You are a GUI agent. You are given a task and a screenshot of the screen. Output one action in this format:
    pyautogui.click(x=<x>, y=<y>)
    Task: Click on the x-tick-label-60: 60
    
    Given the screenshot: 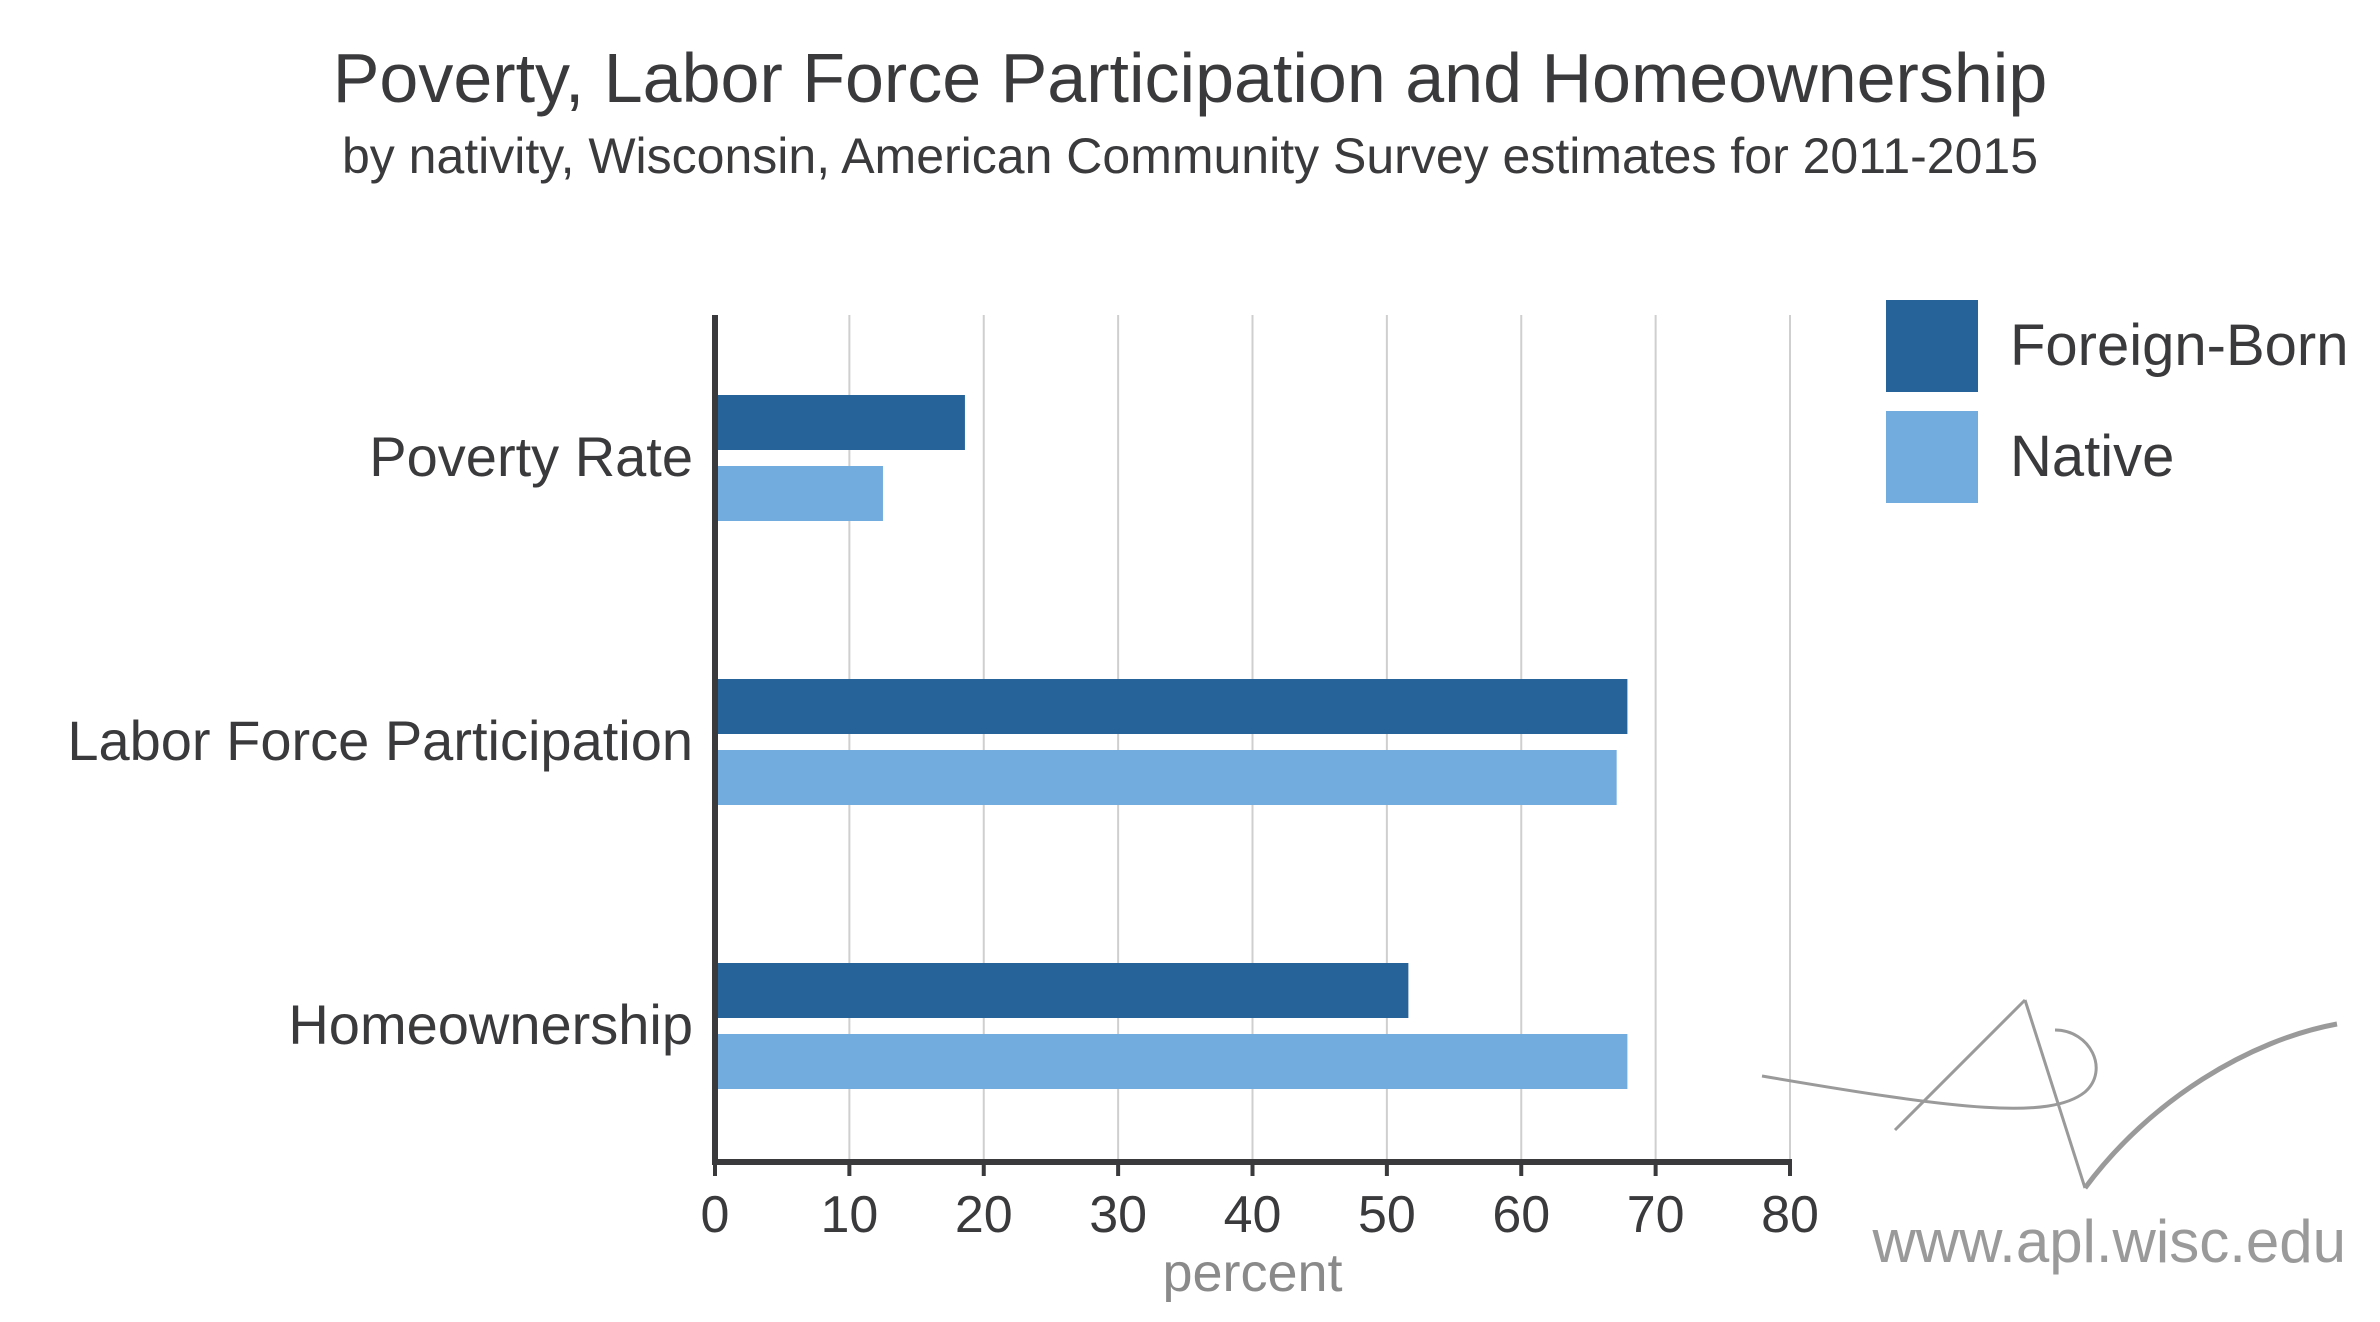 What is the action you would take?
    pyautogui.click(x=1521, y=1215)
    